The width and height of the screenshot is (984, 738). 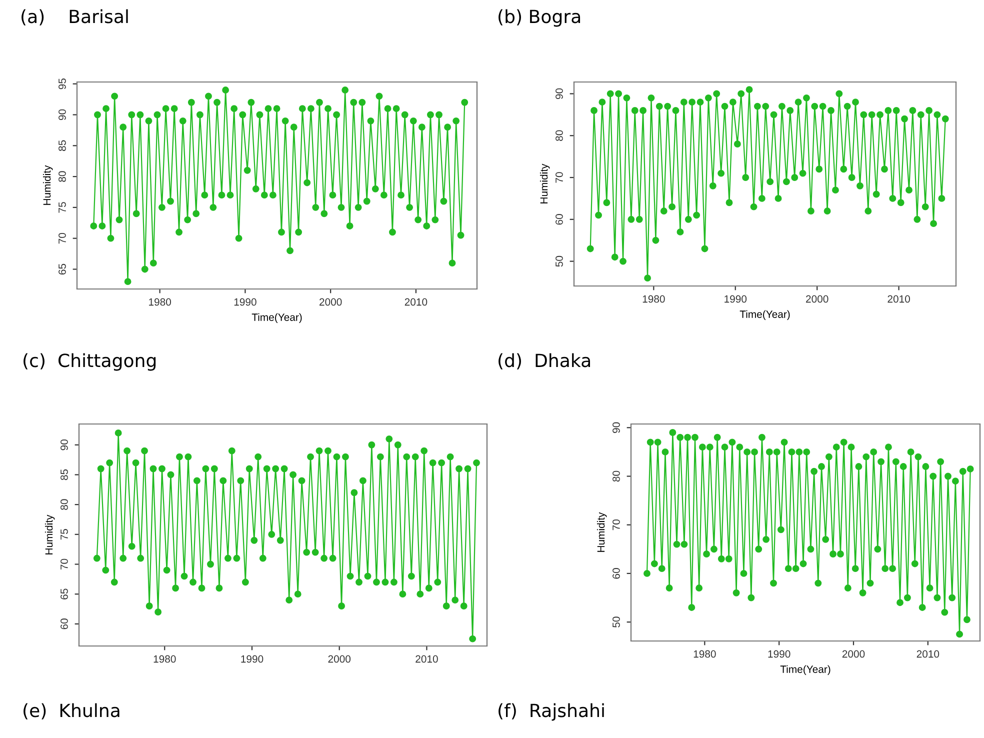 What do you see at coordinates (539, 18) in the screenshot?
I see `chart-title: (b) Bogra` at bounding box center [539, 18].